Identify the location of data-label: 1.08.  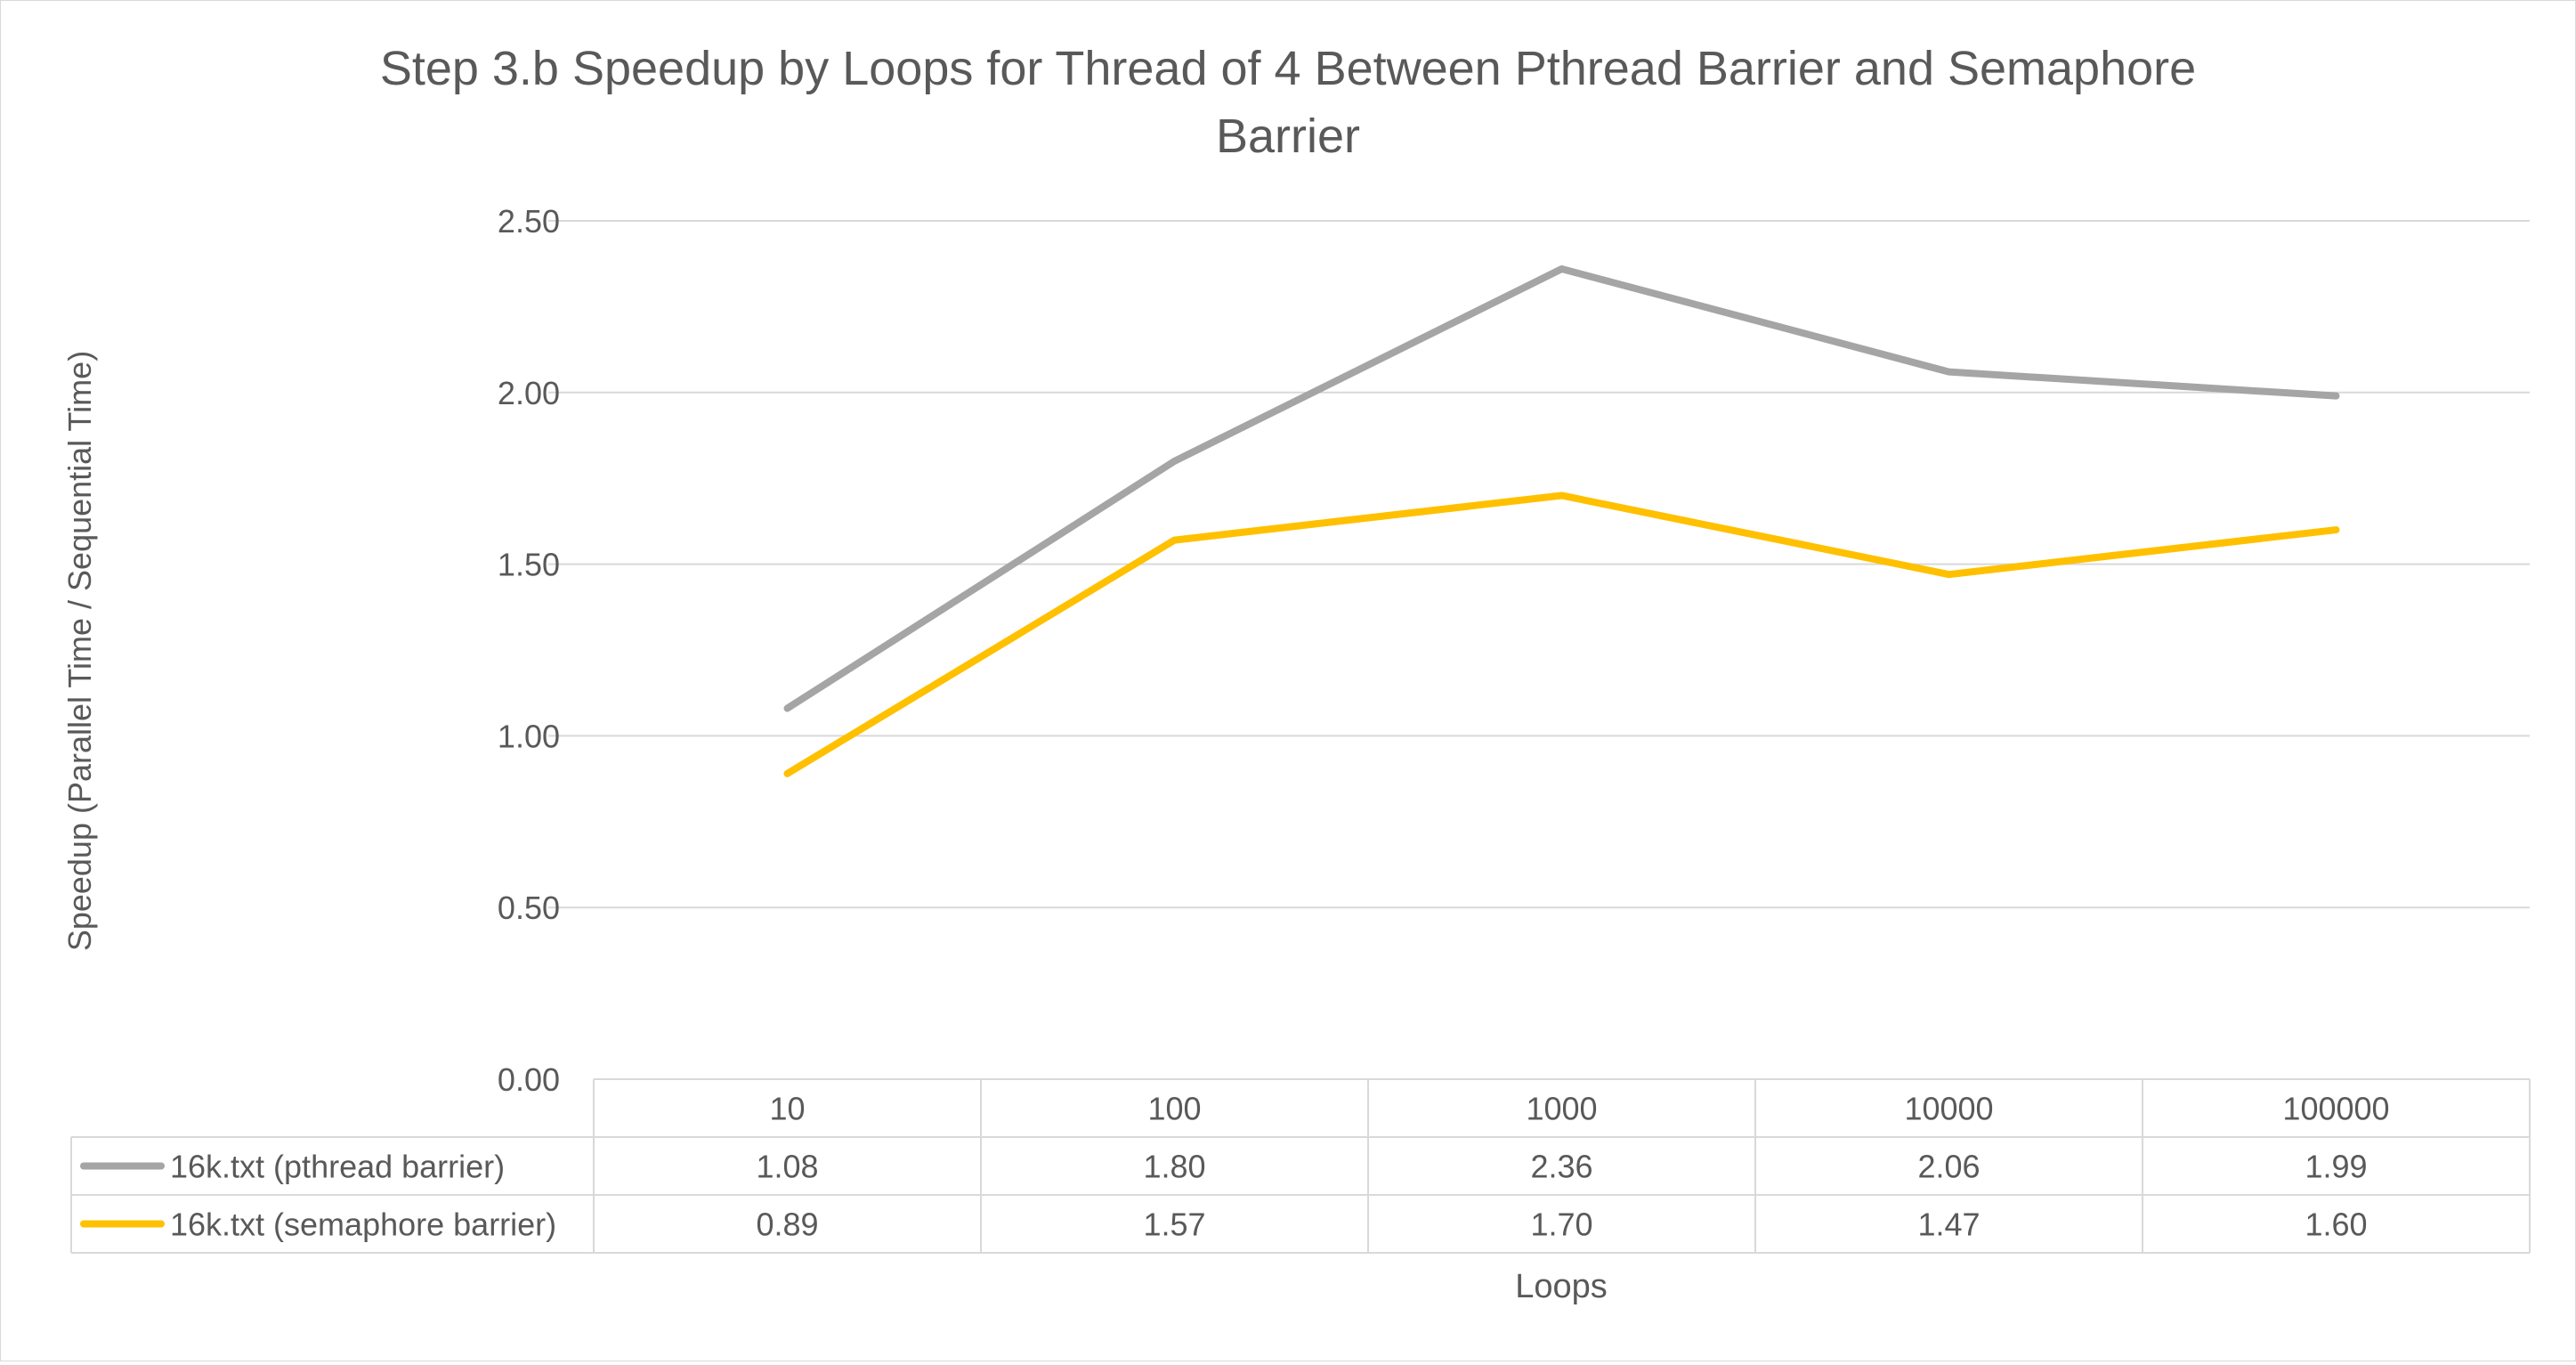
(787, 1167).